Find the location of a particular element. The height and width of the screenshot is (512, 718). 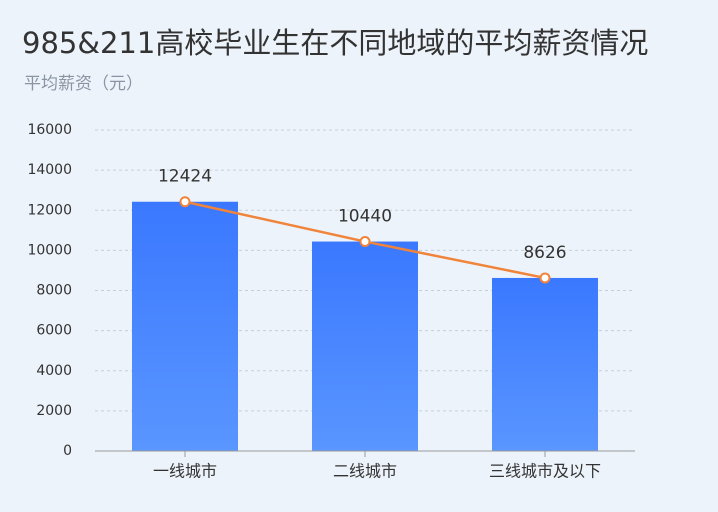

value-label: 8626 is located at coordinates (544, 253).